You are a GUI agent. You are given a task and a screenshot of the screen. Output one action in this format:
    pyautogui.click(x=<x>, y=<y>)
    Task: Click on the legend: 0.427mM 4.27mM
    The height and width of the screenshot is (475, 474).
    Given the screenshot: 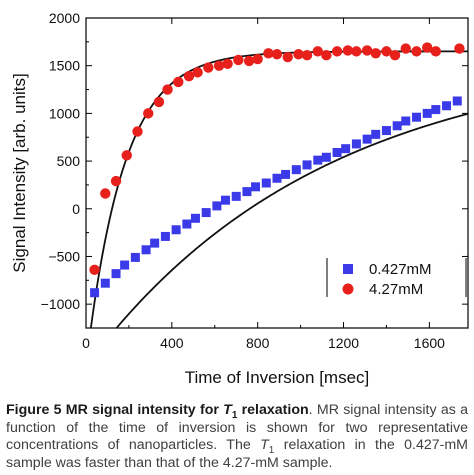 What is the action you would take?
    pyautogui.click(x=396, y=278)
    